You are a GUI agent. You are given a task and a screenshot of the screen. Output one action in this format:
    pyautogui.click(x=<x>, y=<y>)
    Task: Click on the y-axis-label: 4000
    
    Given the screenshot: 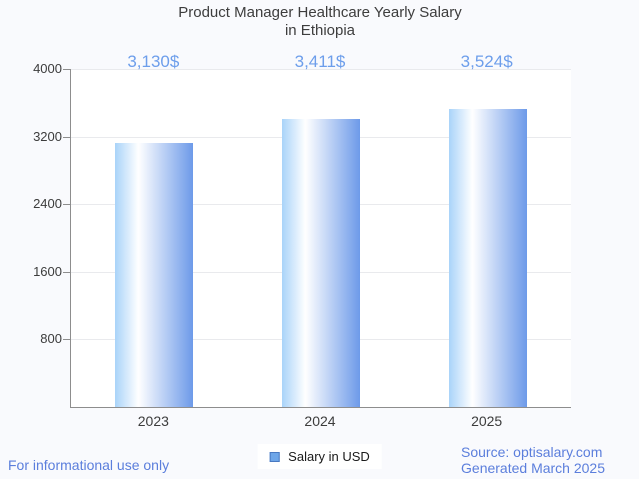 What is the action you would take?
    pyautogui.click(x=47, y=68)
    